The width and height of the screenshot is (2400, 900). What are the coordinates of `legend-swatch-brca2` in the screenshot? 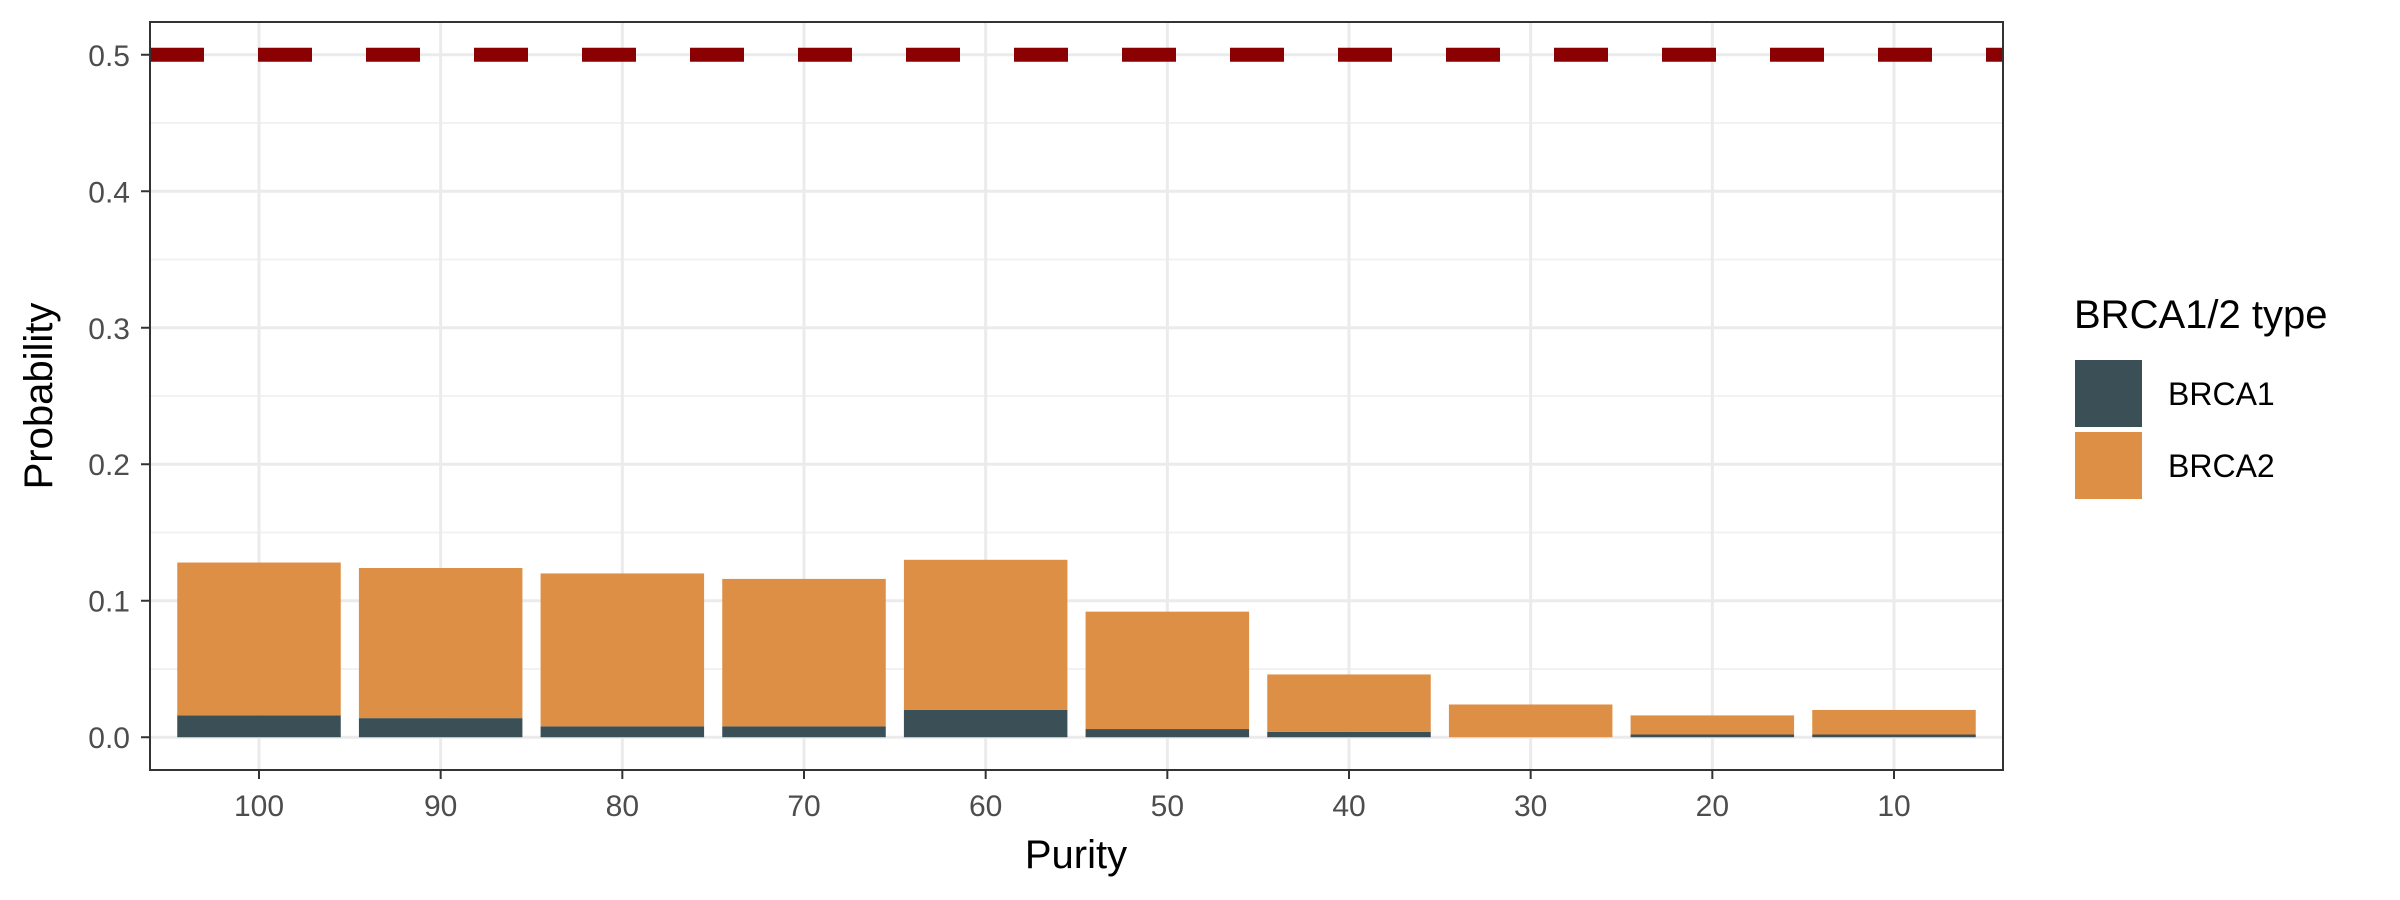 It's located at (2108, 465).